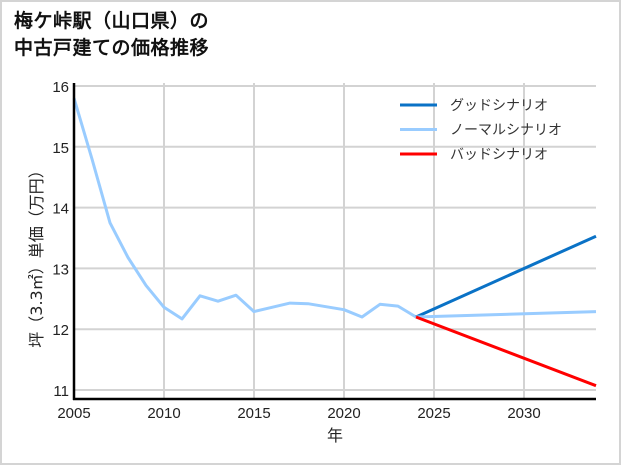 This screenshot has width=621, height=465. What do you see at coordinates (343, 413) in the screenshot?
I see `x-tick-label: 2020` at bounding box center [343, 413].